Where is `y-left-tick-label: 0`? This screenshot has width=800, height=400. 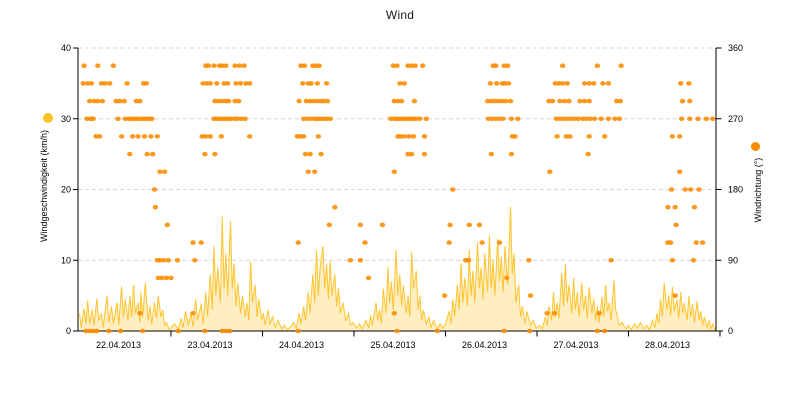 y-left-tick-label: 0 is located at coordinates (68, 331).